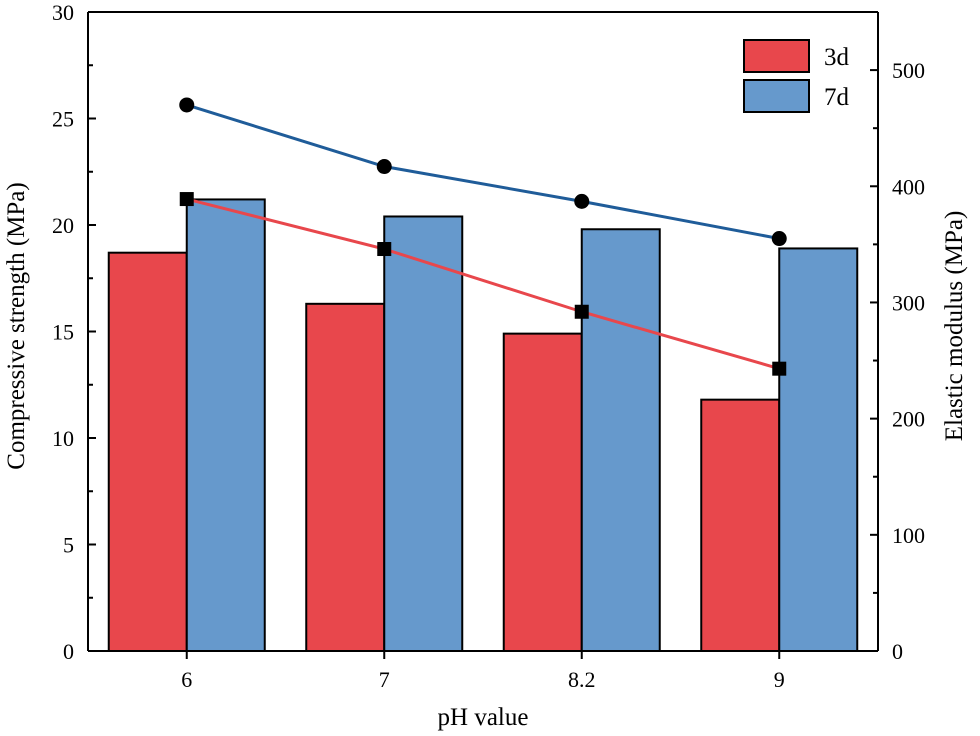 This screenshot has width=980, height=736. I want to click on y2-tick-label: 0, so click(897, 651).